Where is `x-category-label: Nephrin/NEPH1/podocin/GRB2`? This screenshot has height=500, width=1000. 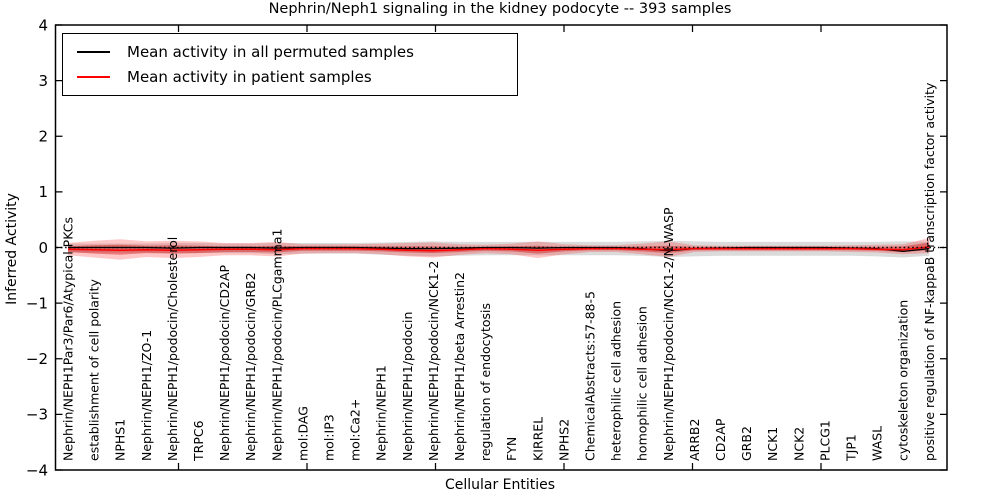 x-category-label: Nephrin/NEPH1/podocin/GRB2 is located at coordinates (250, 366).